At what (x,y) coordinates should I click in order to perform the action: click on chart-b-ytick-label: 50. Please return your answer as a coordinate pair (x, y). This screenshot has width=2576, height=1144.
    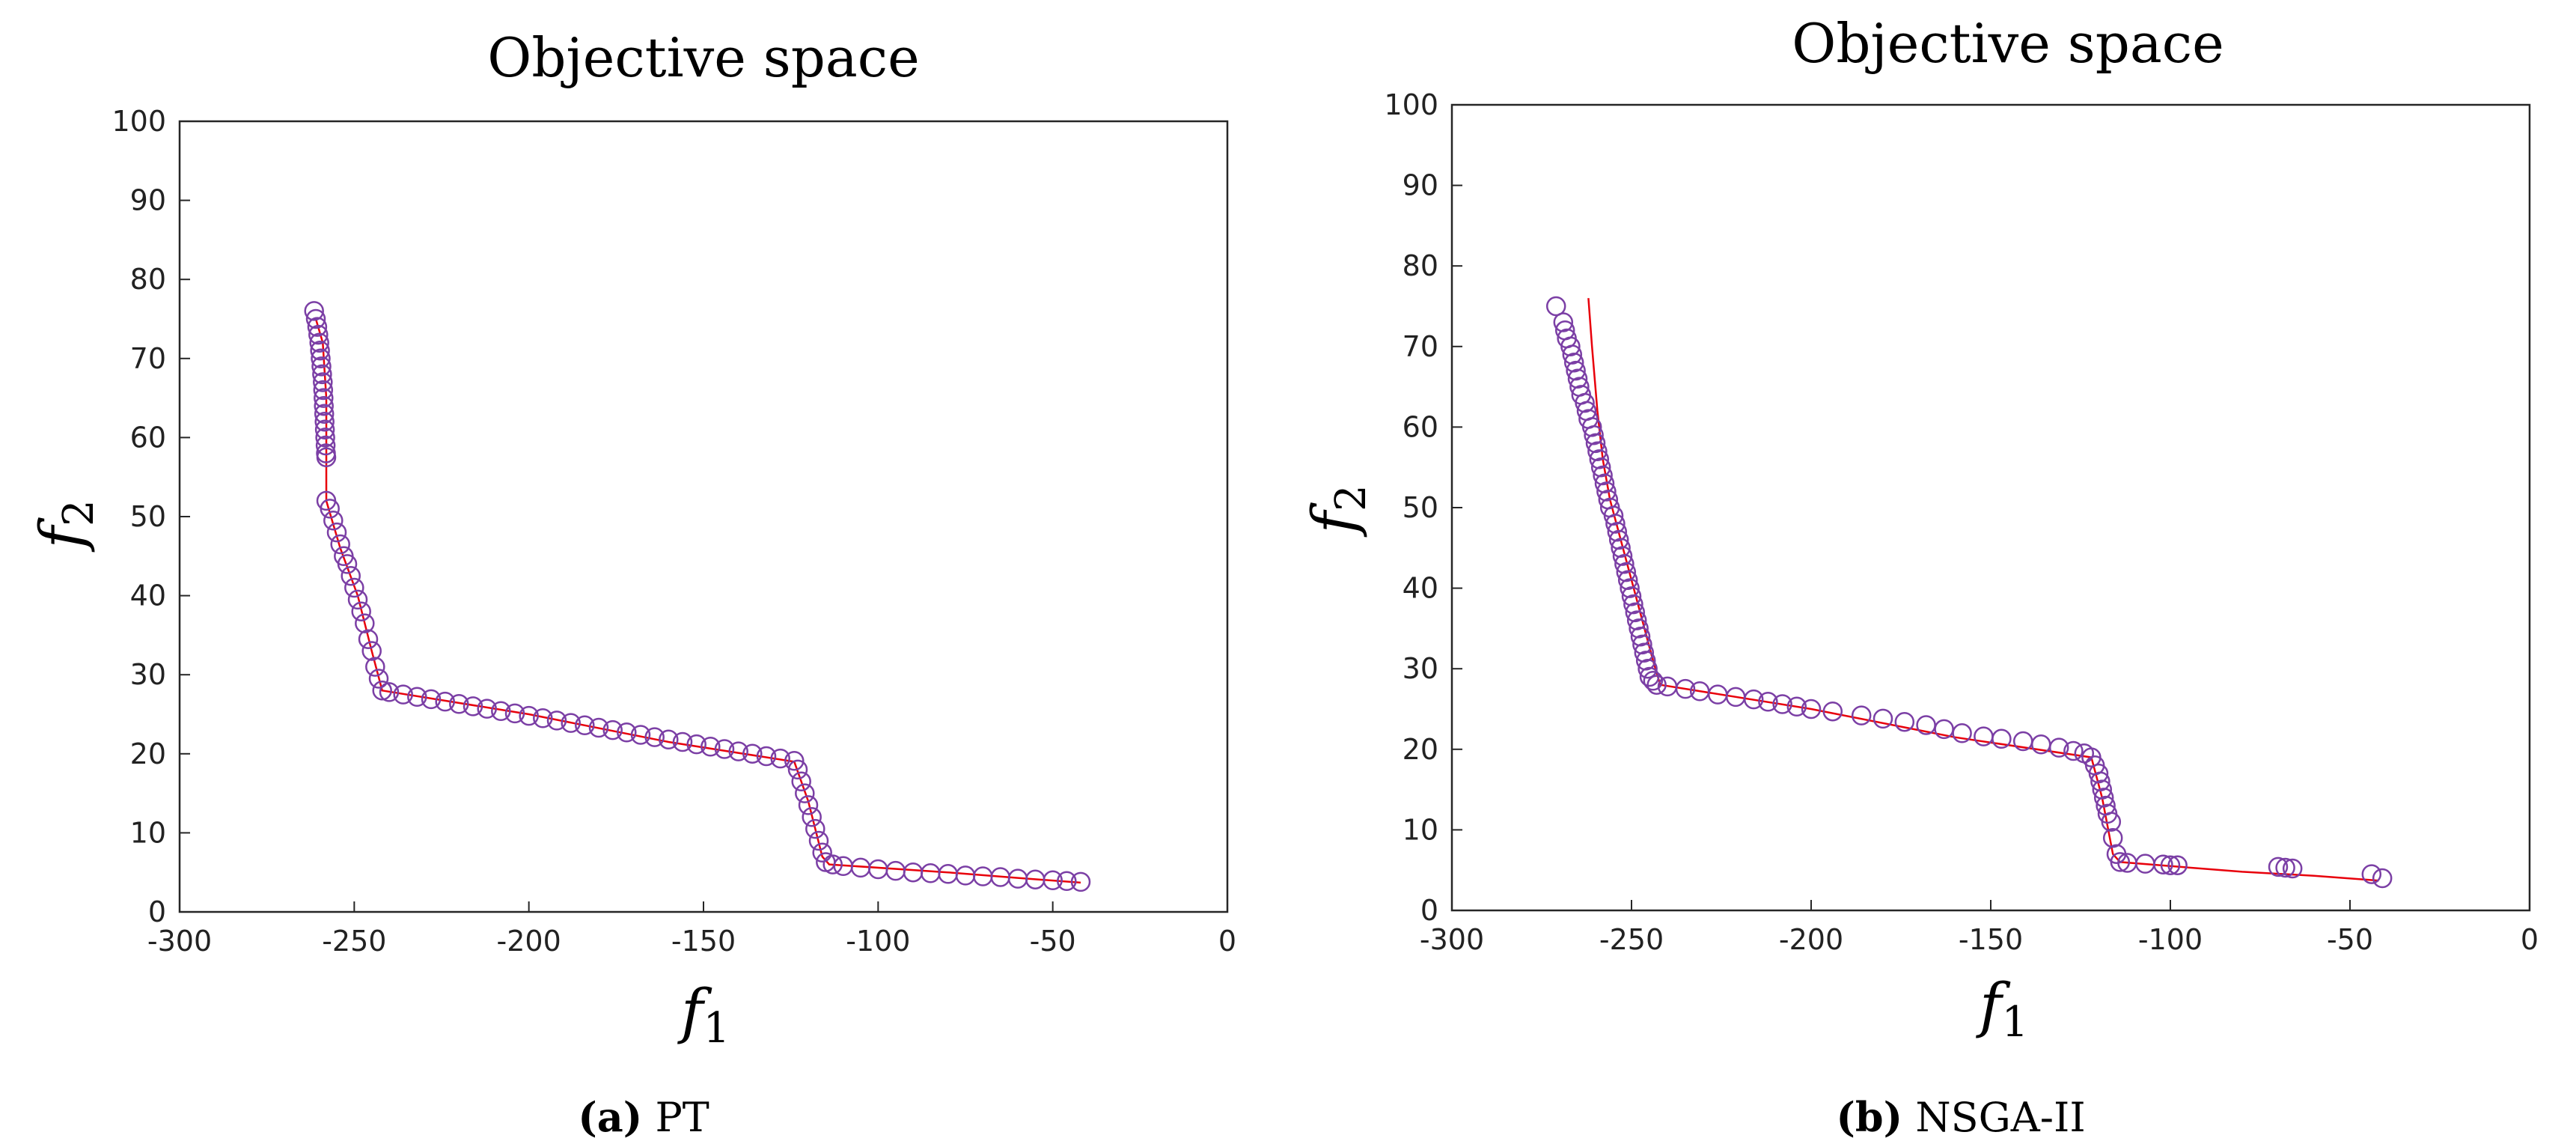
    Looking at the image, I should click on (1420, 507).